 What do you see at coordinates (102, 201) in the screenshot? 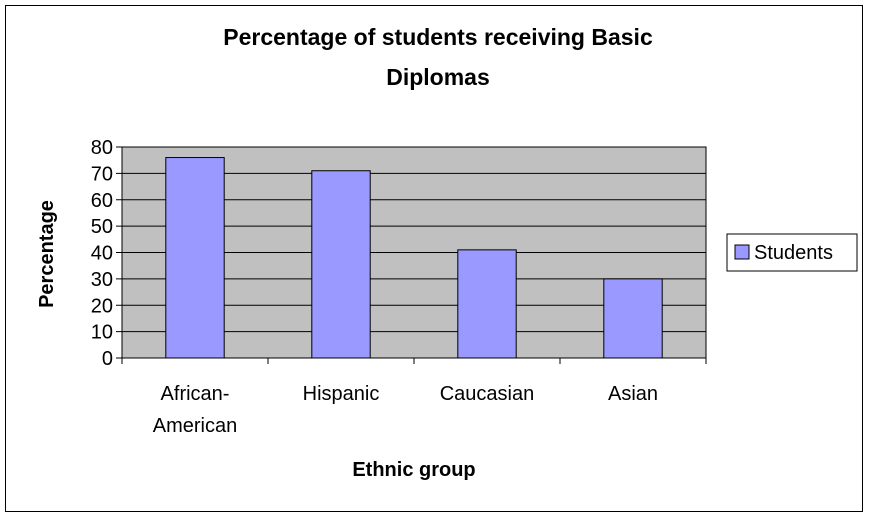
I see `y-tick-label: 60` at bounding box center [102, 201].